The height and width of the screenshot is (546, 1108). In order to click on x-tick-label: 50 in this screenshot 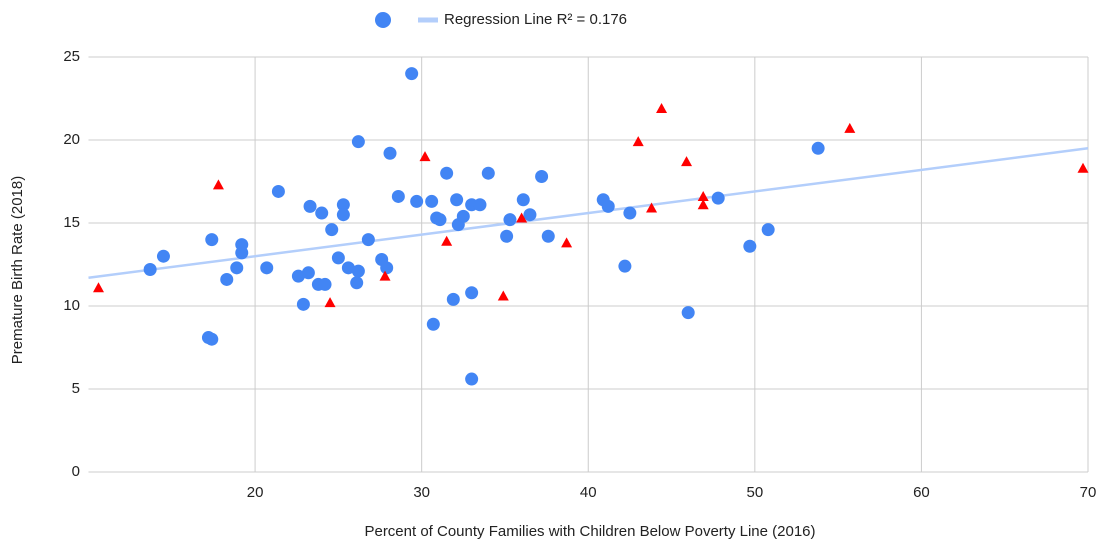, I will do `click(754, 492)`.